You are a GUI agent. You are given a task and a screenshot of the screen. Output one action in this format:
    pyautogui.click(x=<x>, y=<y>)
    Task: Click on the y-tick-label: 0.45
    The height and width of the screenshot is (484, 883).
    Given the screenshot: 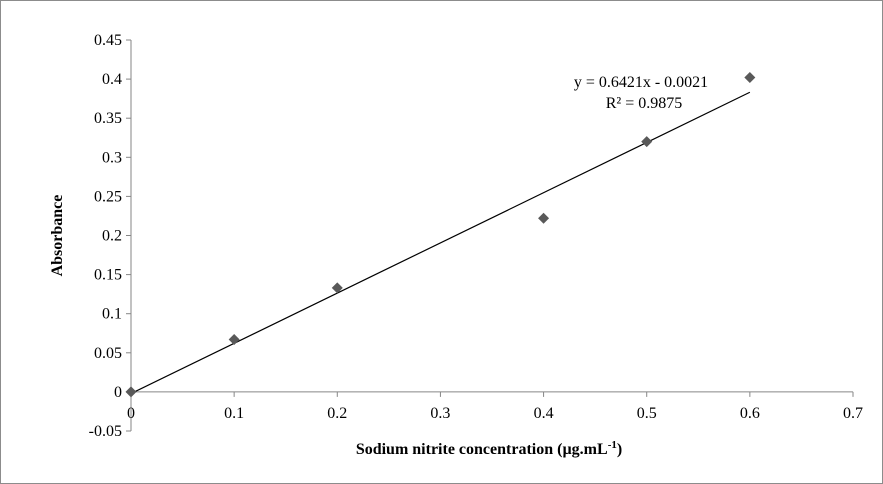 What is the action you would take?
    pyautogui.click(x=108, y=40)
    